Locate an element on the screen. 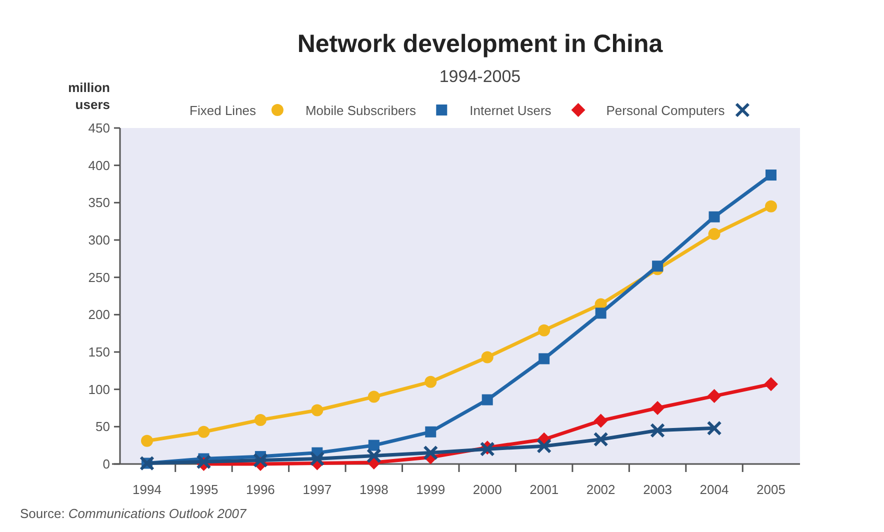 This screenshot has width=884, height=532. x-tick-label: 1998 is located at coordinates (373, 489).